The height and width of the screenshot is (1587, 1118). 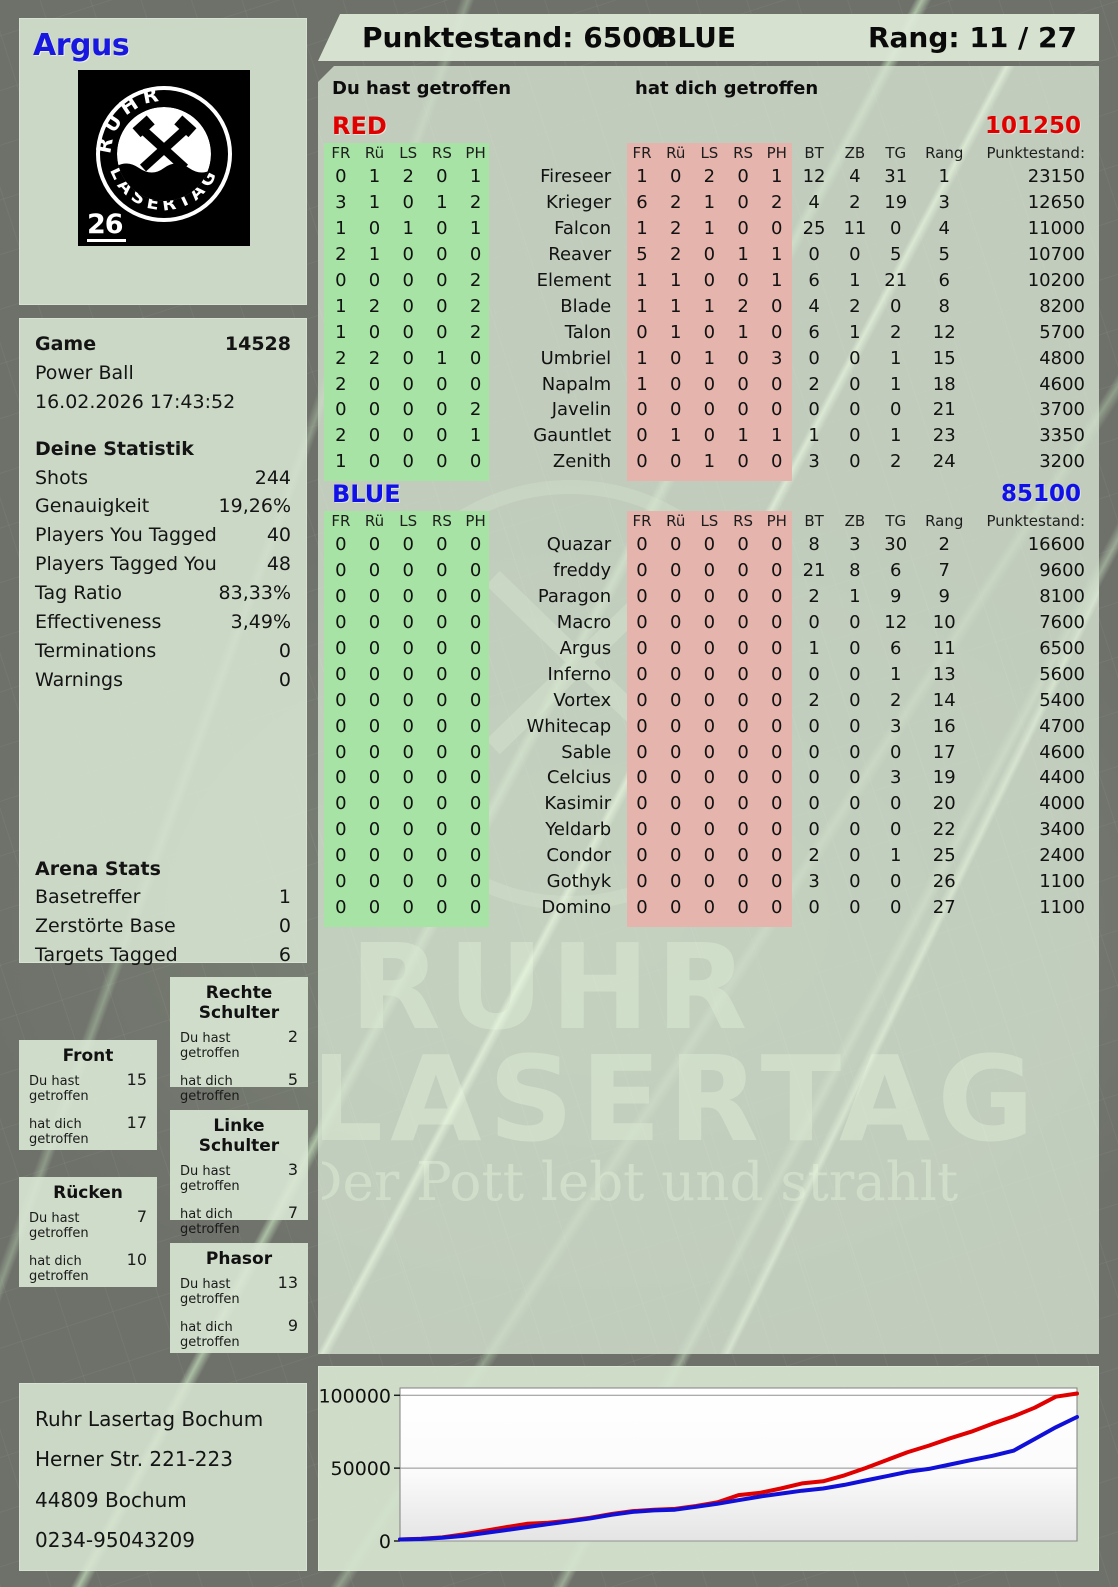 What do you see at coordinates (814, 462) in the screenshot?
I see `cell-bt: 3` at bounding box center [814, 462].